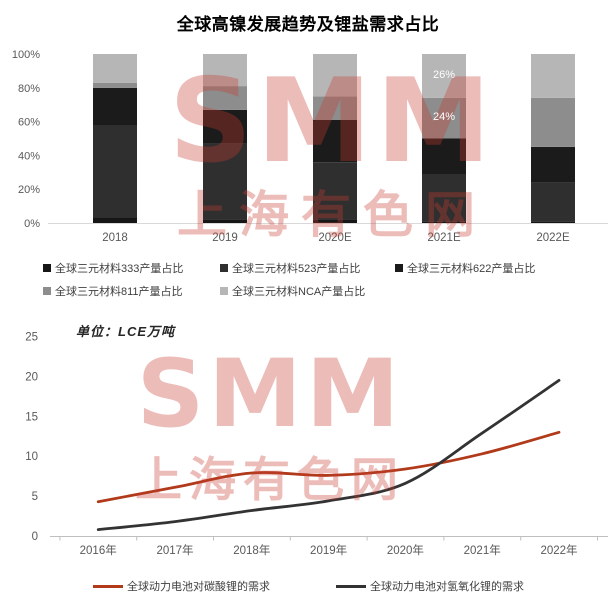 The width and height of the screenshot is (616, 597). I want to click on line-y-tick-label: 25, so click(31, 338).